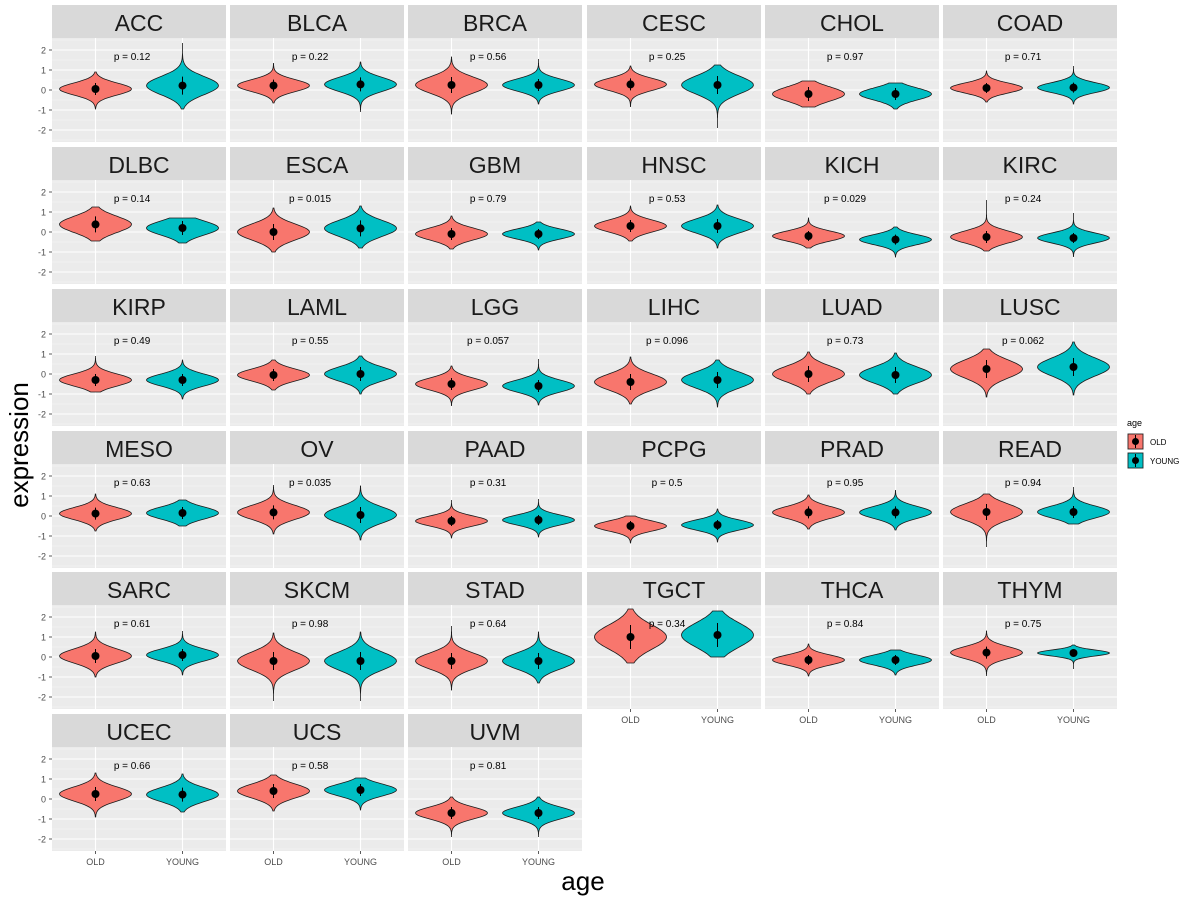 The width and height of the screenshot is (1200, 900). Describe the element at coordinates (132, 624) in the screenshot. I see `p-value-label: p = 0.61` at that location.